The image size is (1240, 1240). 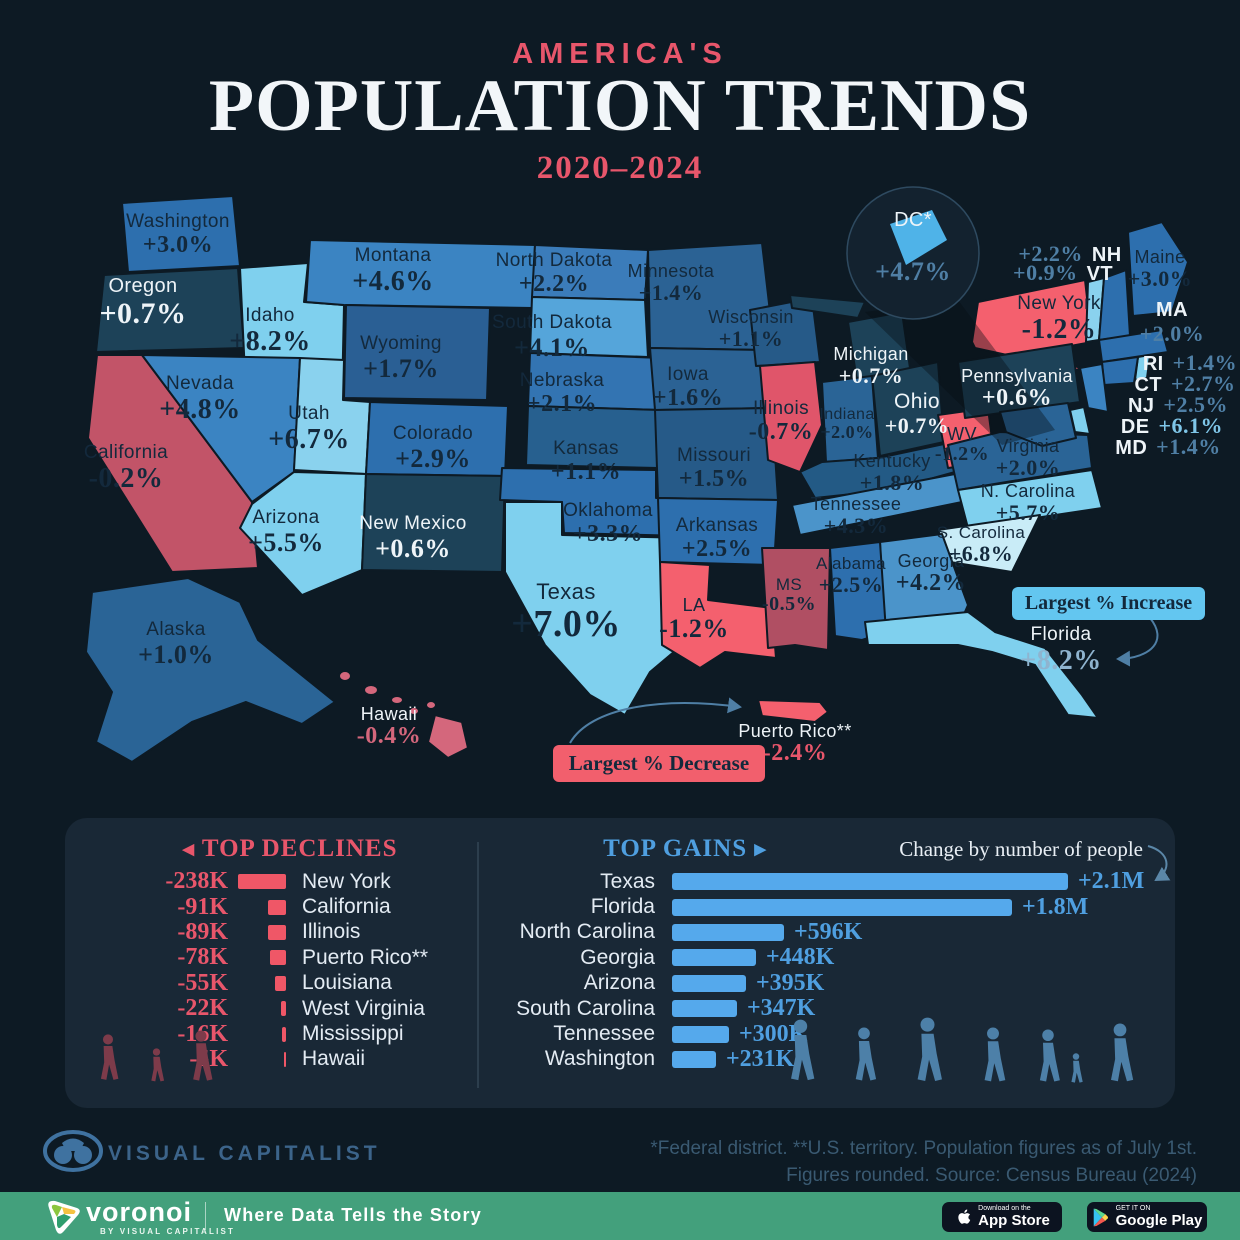 I want to click on gain-row: South Carolina +347K, so click(x=666, y=1008).